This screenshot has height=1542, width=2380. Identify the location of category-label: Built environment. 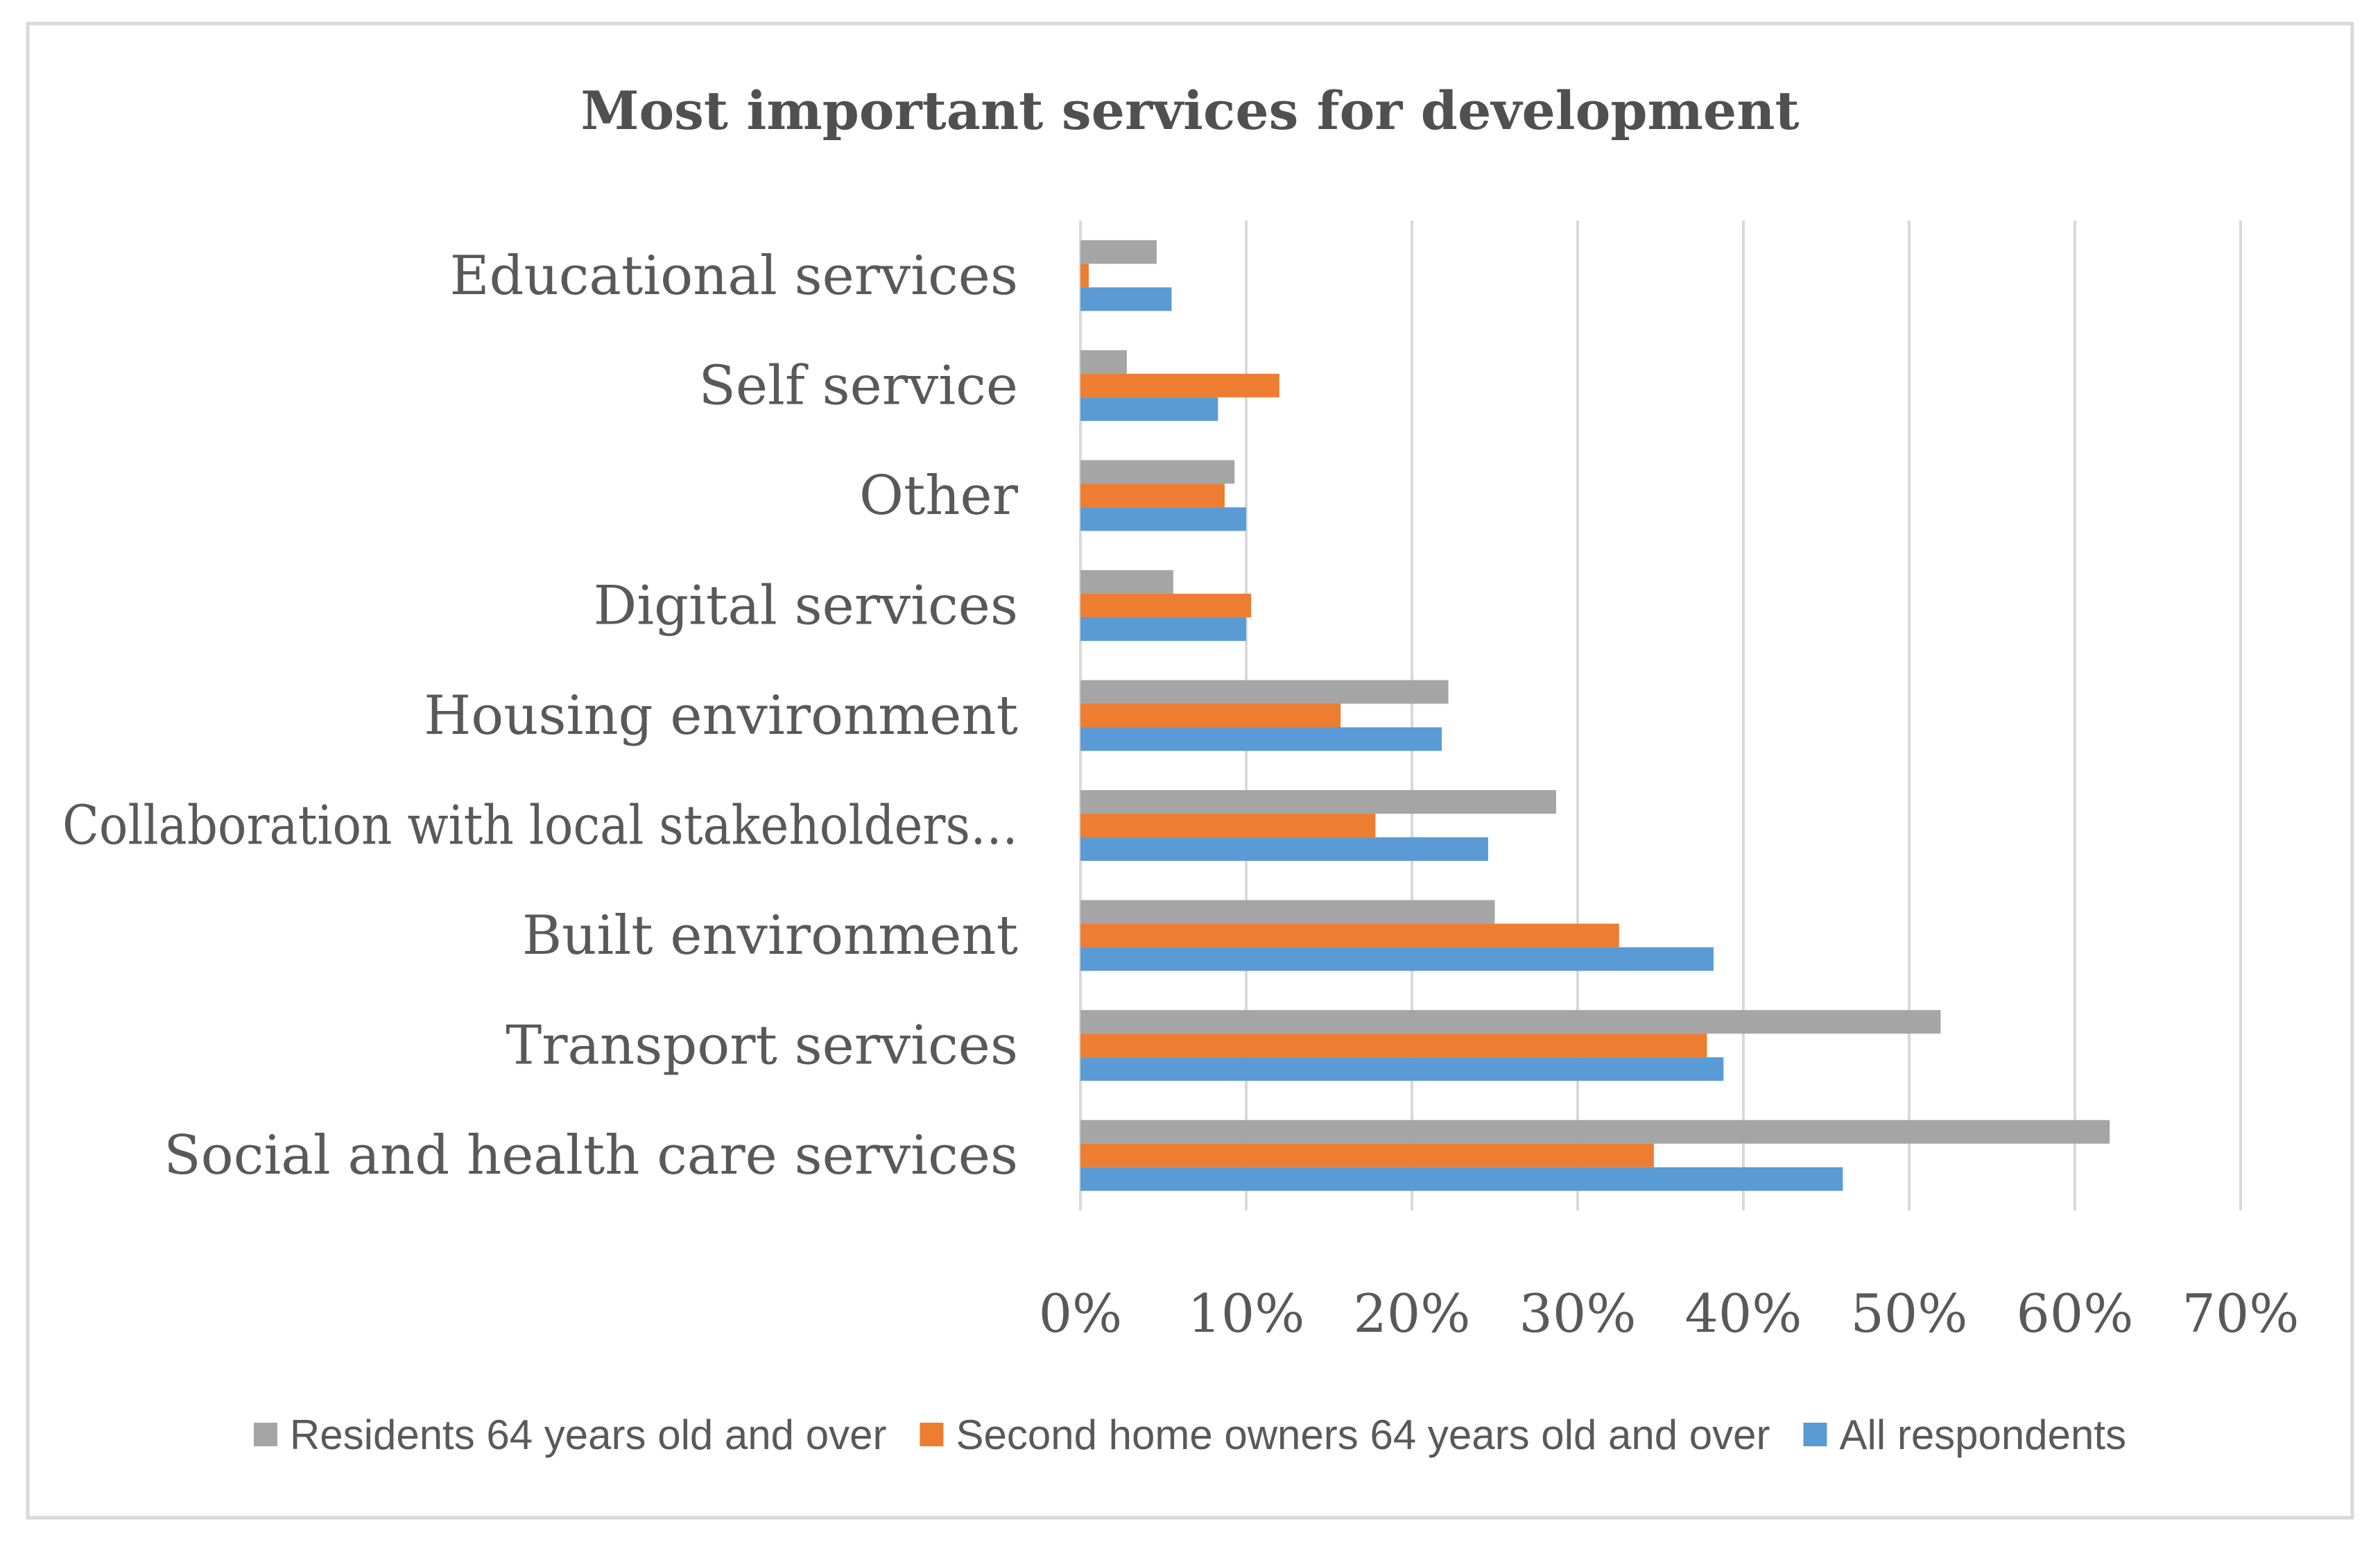
(770, 936).